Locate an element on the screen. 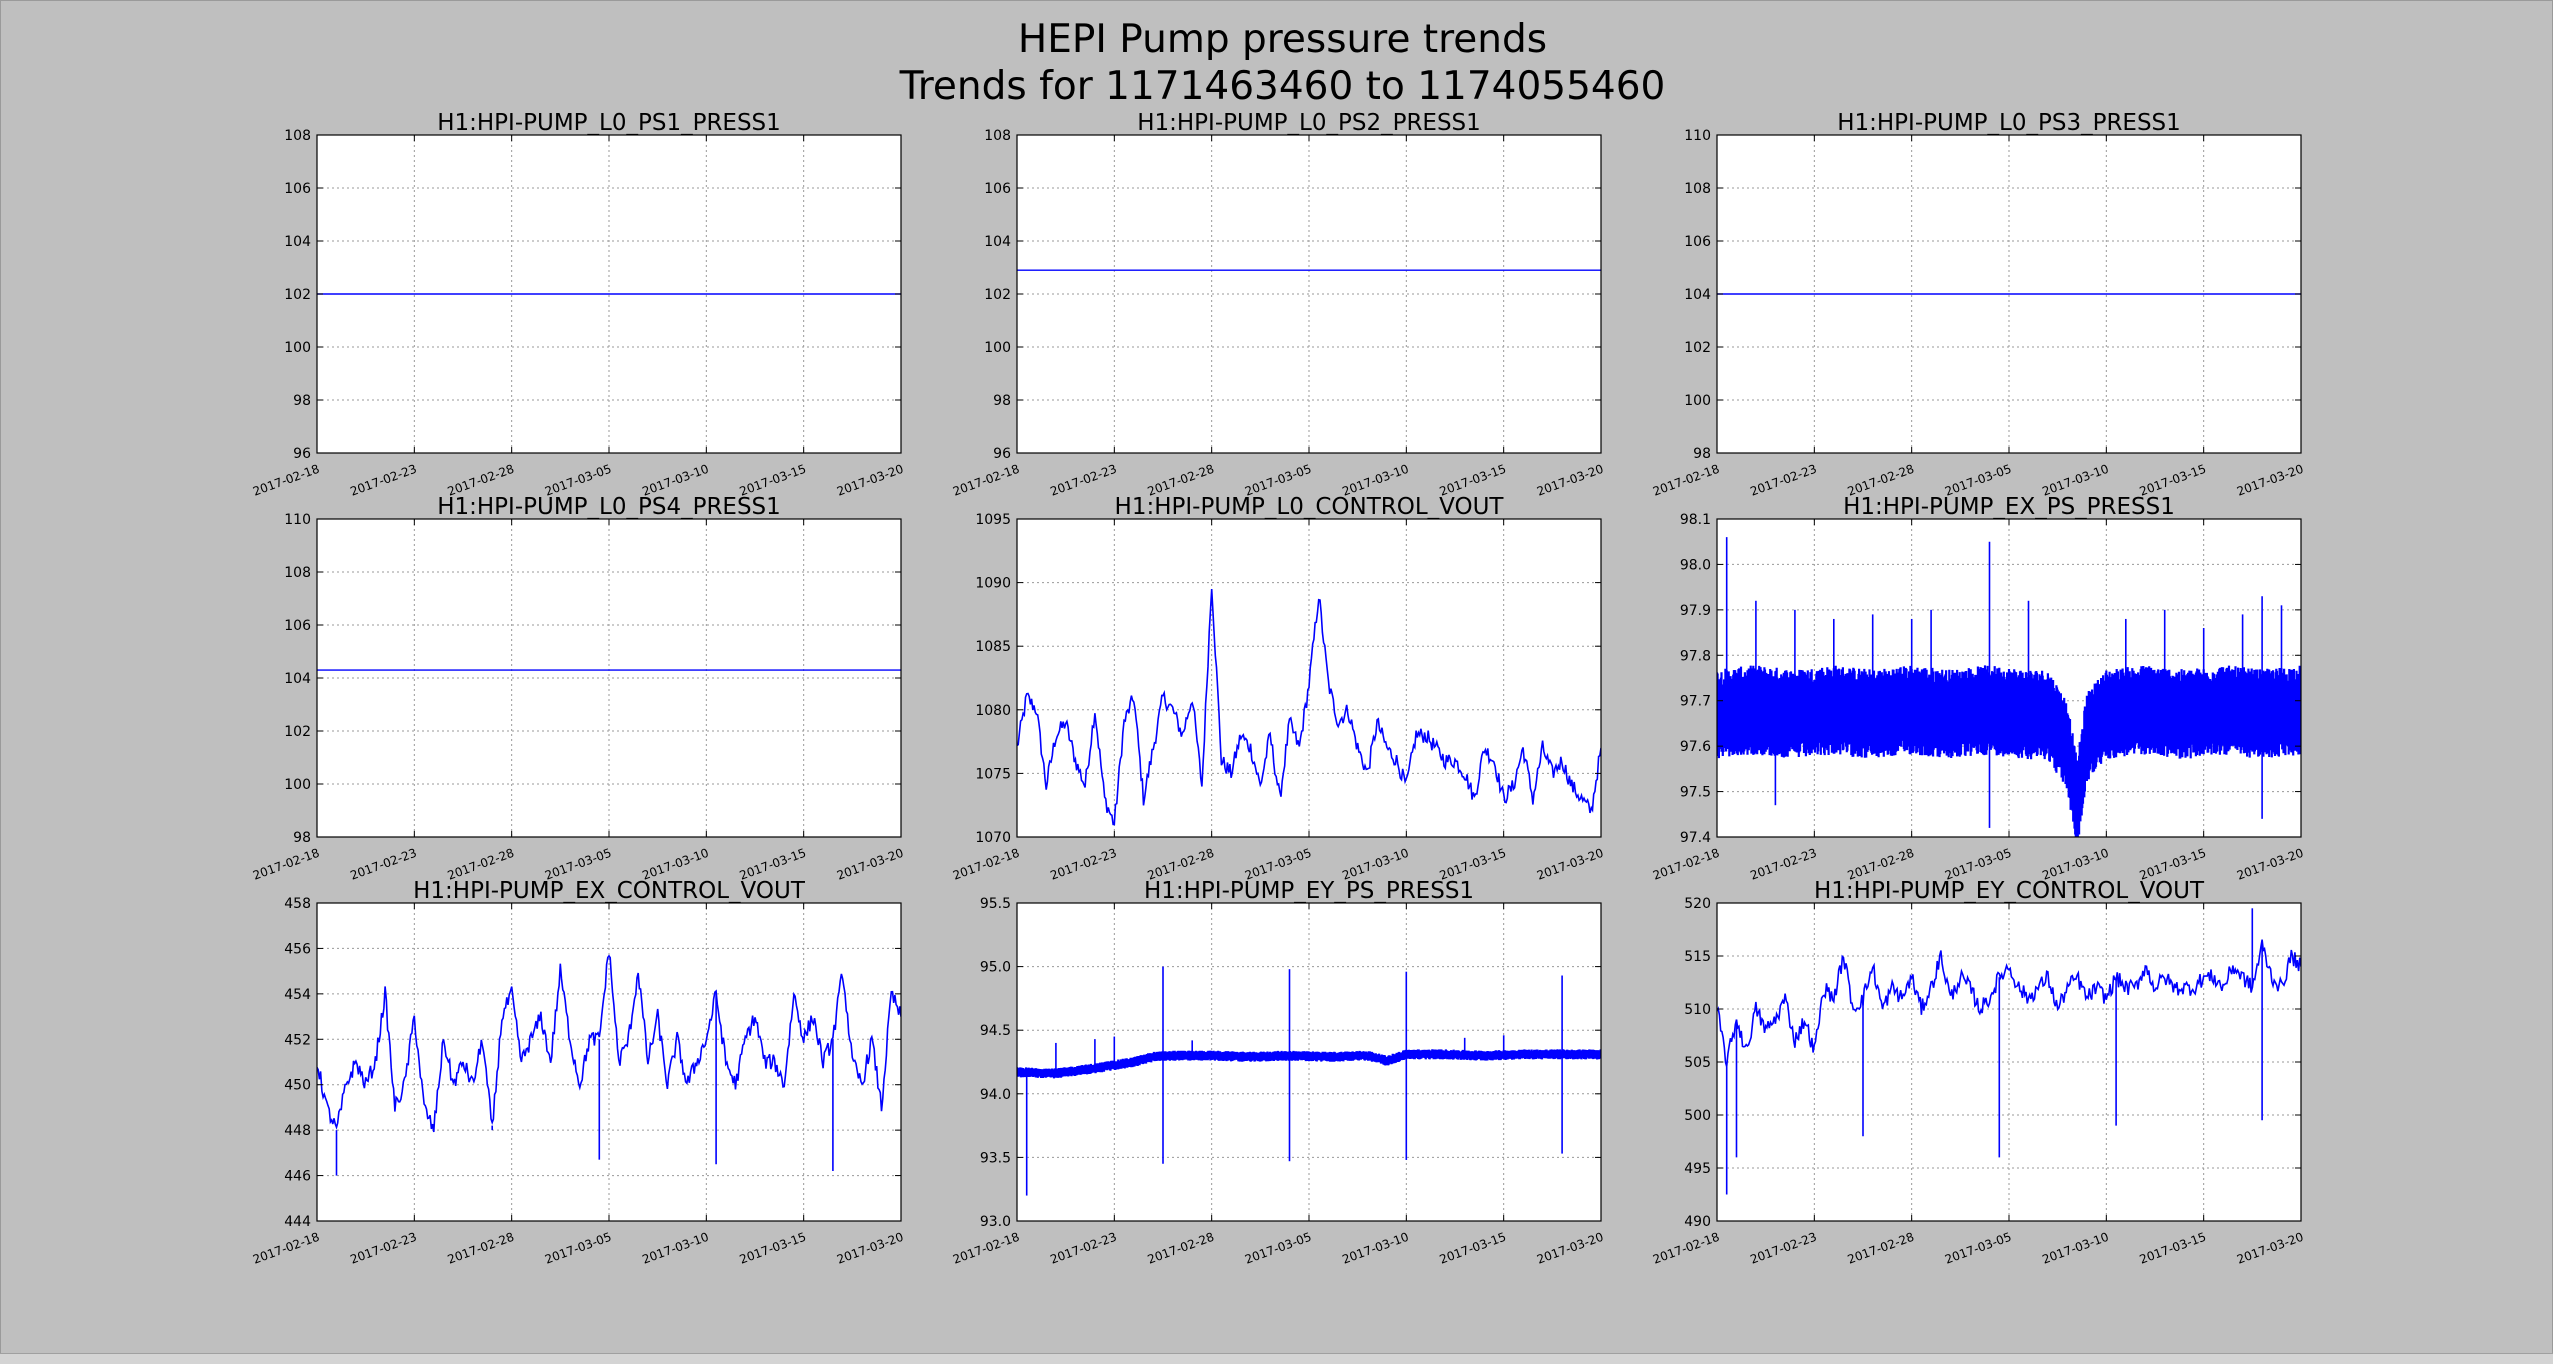 This screenshot has height=1364, width=2553. y-tick-label: 444 is located at coordinates (297, 1222).